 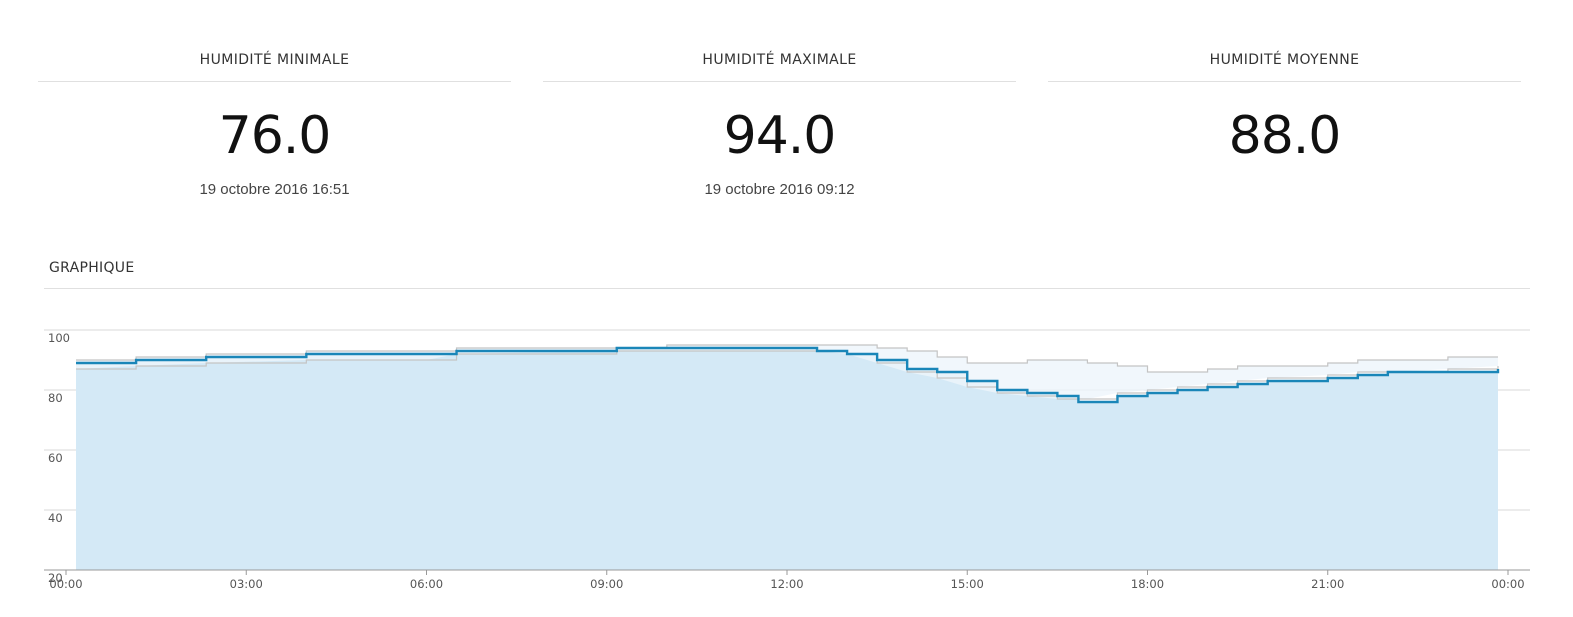 What do you see at coordinates (779, 189) in the screenshot?
I see `stat-date: 19 octobre 2016 09:12` at bounding box center [779, 189].